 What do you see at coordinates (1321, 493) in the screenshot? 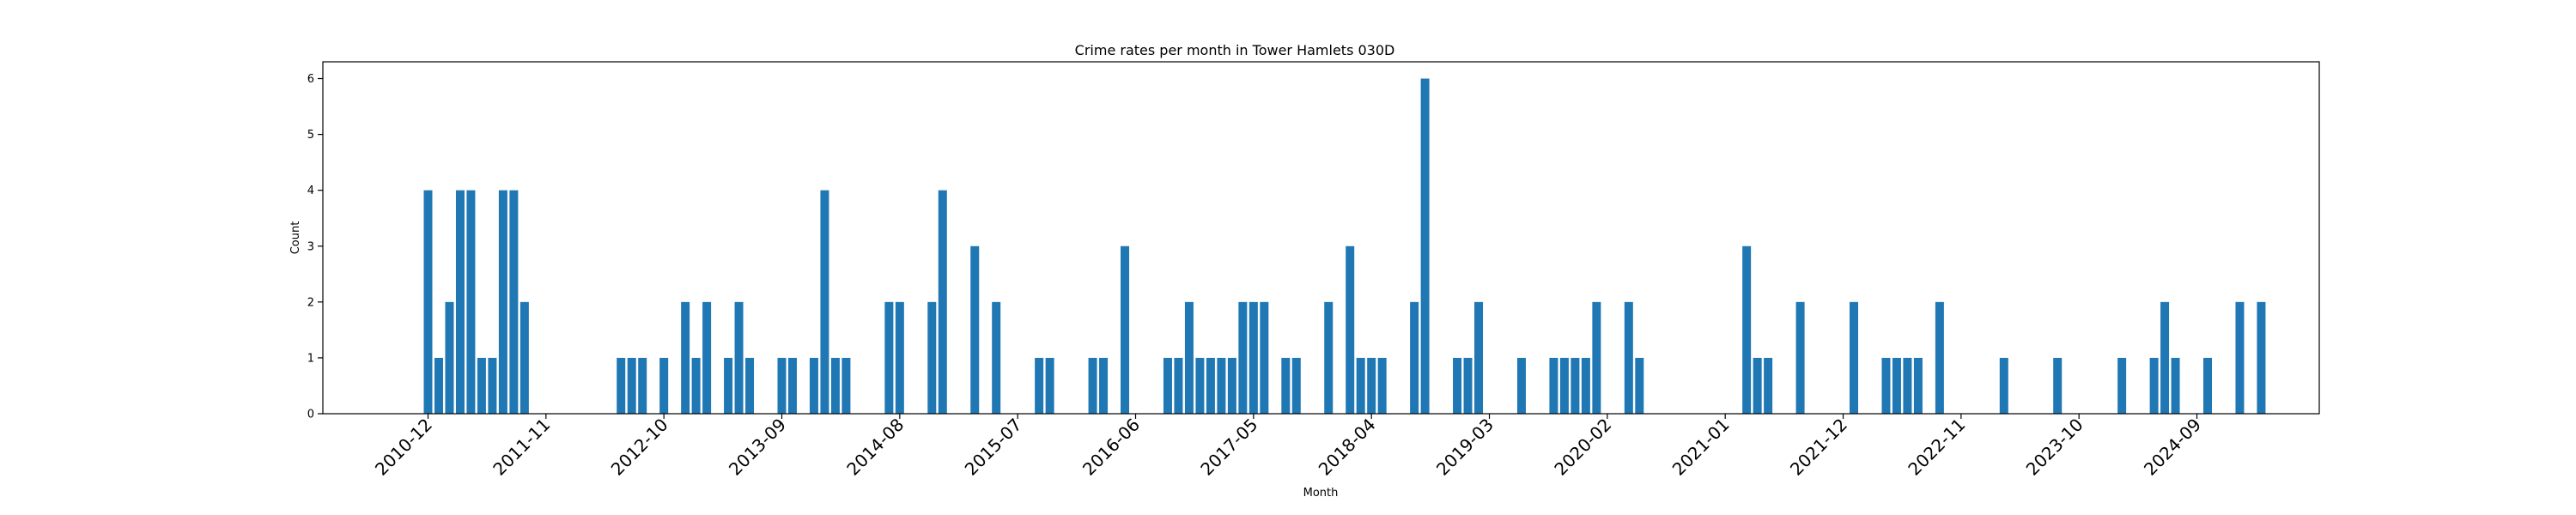
I see `x-axis-label: Month` at bounding box center [1321, 493].